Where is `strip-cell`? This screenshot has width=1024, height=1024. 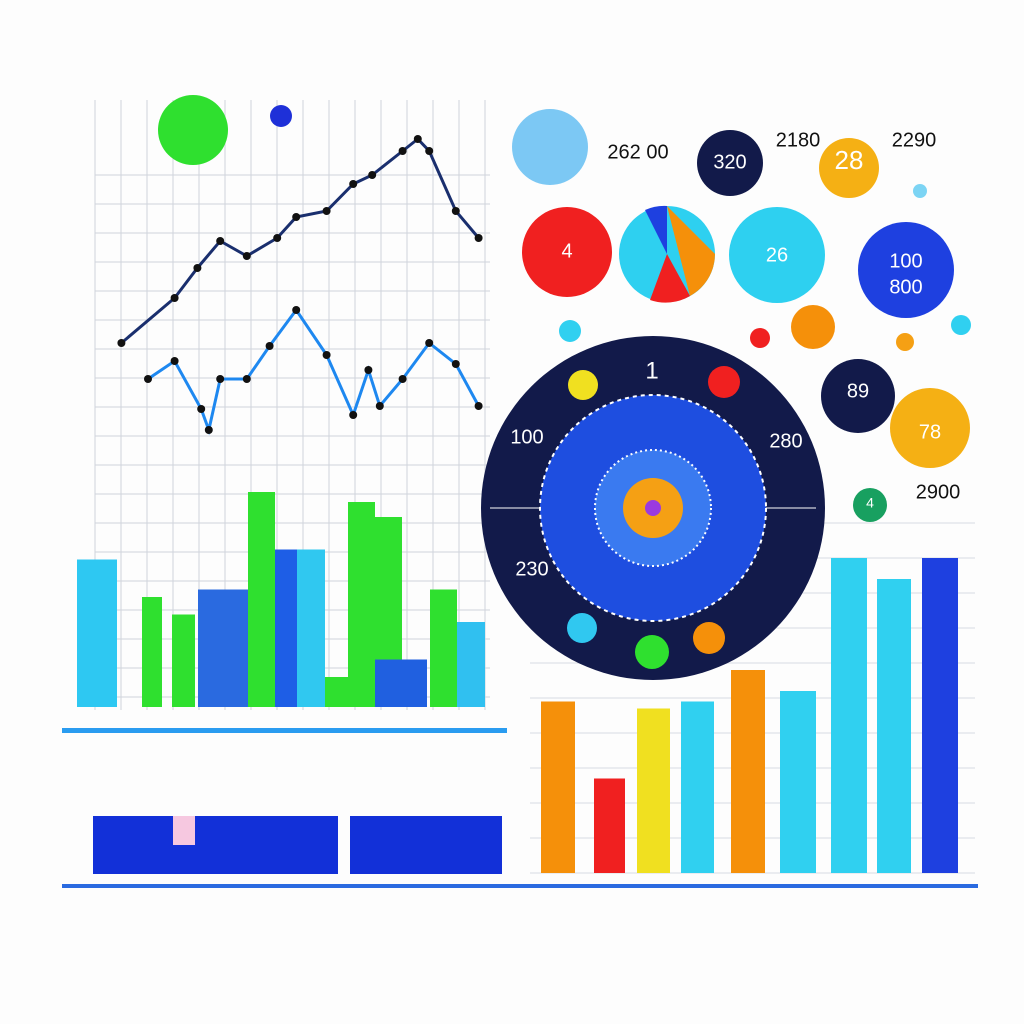 strip-cell is located at coordinates (184, 830).